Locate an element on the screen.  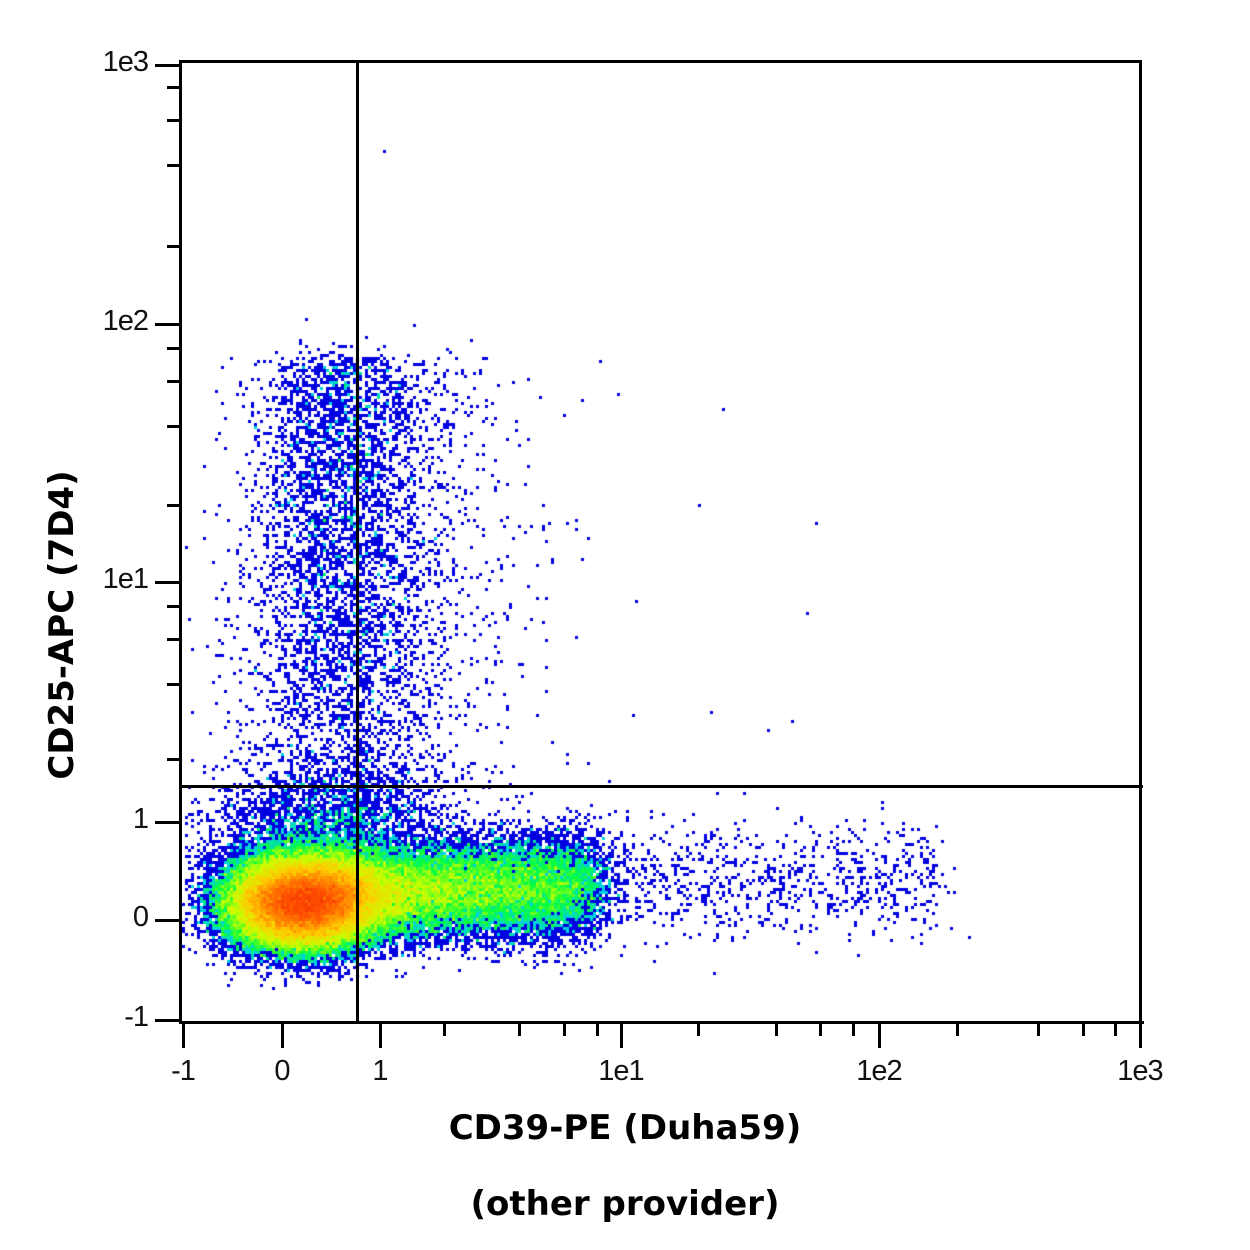
x-tick-label: 1 is located at coordinates (380, 1071).